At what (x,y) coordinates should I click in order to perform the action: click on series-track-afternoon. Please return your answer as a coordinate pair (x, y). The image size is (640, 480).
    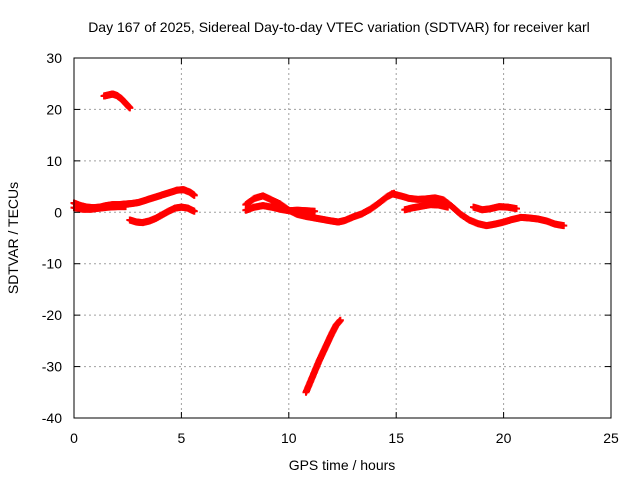
    Looking at the image, I should click on (478, 210).